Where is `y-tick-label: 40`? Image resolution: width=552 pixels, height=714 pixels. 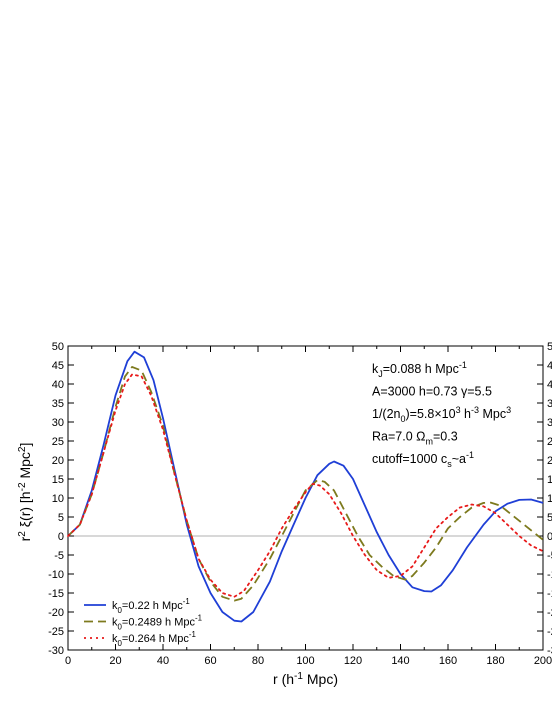
y-tick-label: 40 is located at coordinates (58, 385).